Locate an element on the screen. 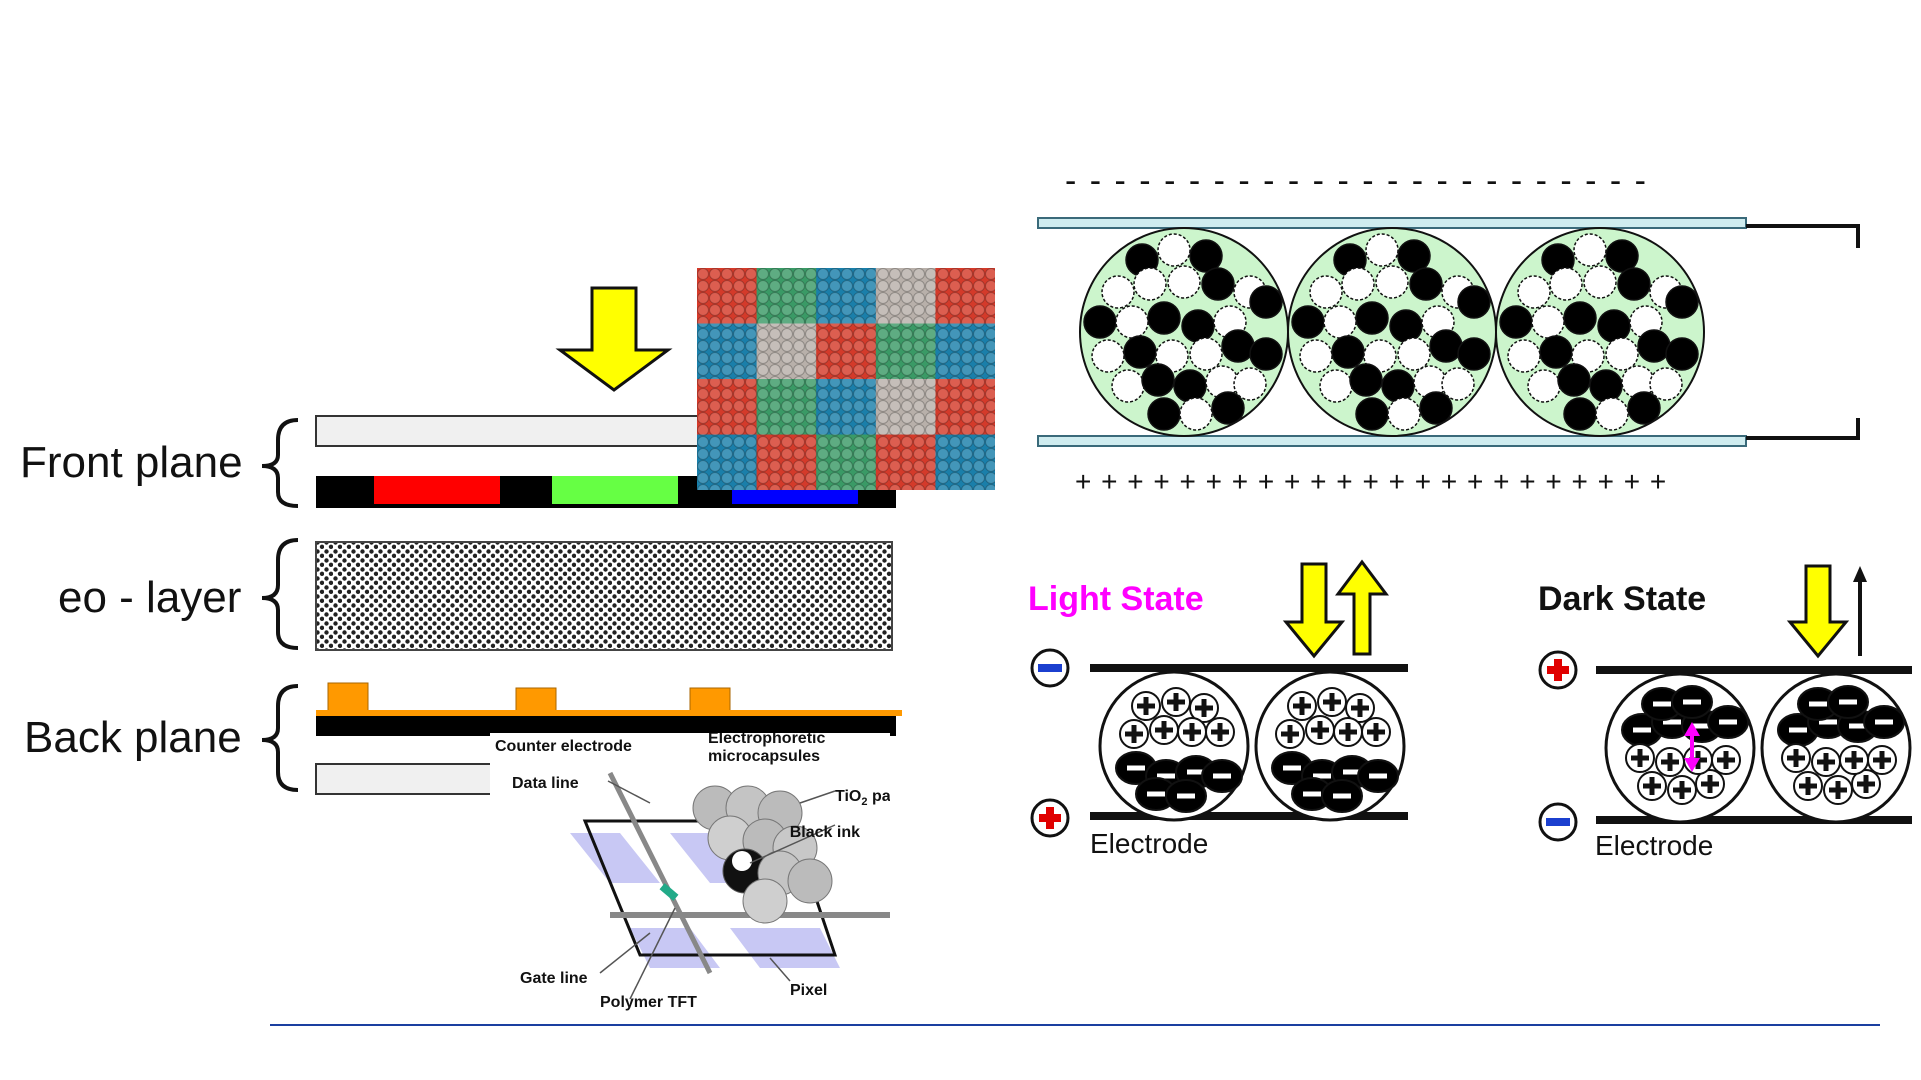 The image size is (1921, 1080). light-electrode-label: Electrode is located at coordinates (1149, 843).